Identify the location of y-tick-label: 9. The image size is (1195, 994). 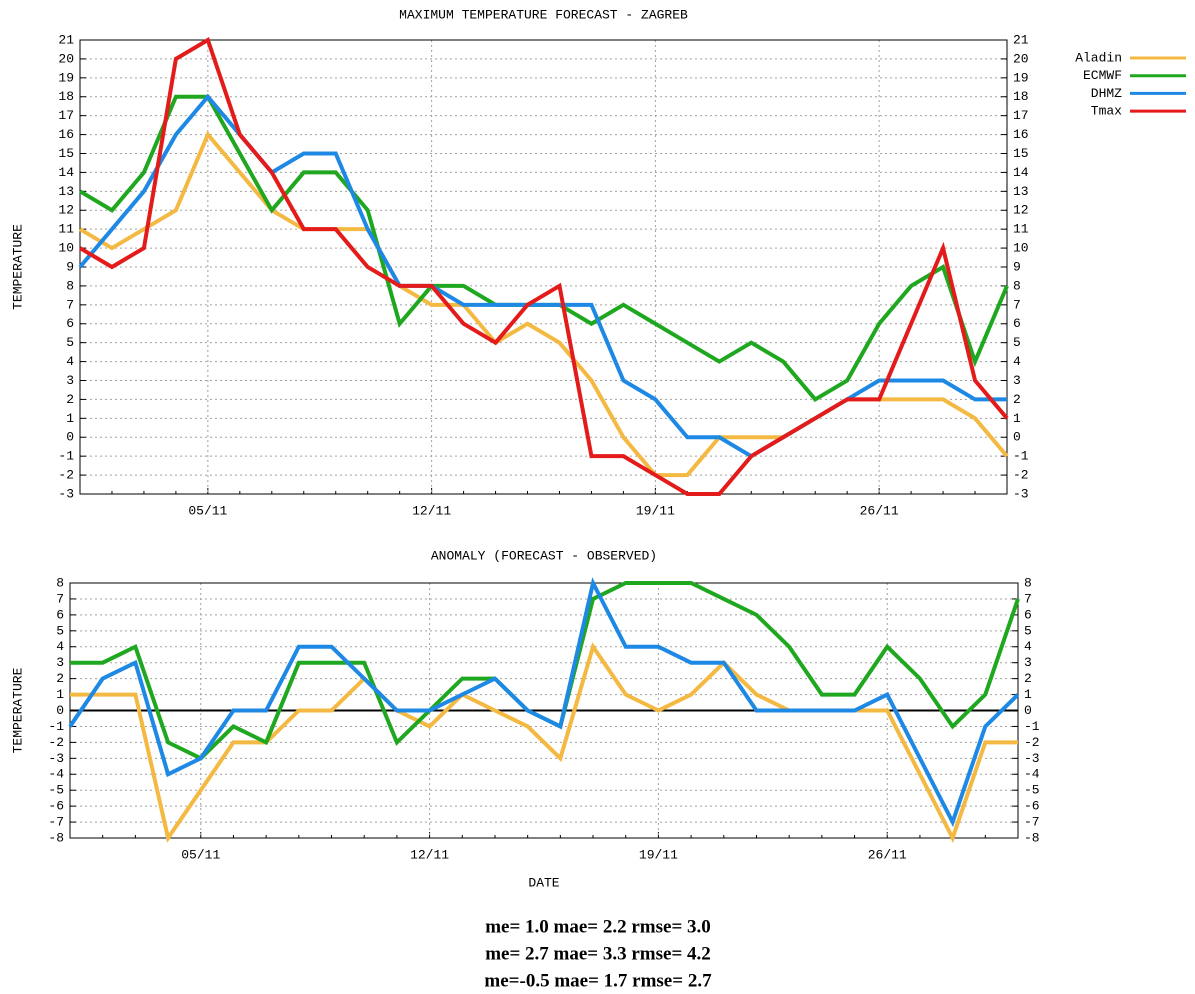
(70, 266).